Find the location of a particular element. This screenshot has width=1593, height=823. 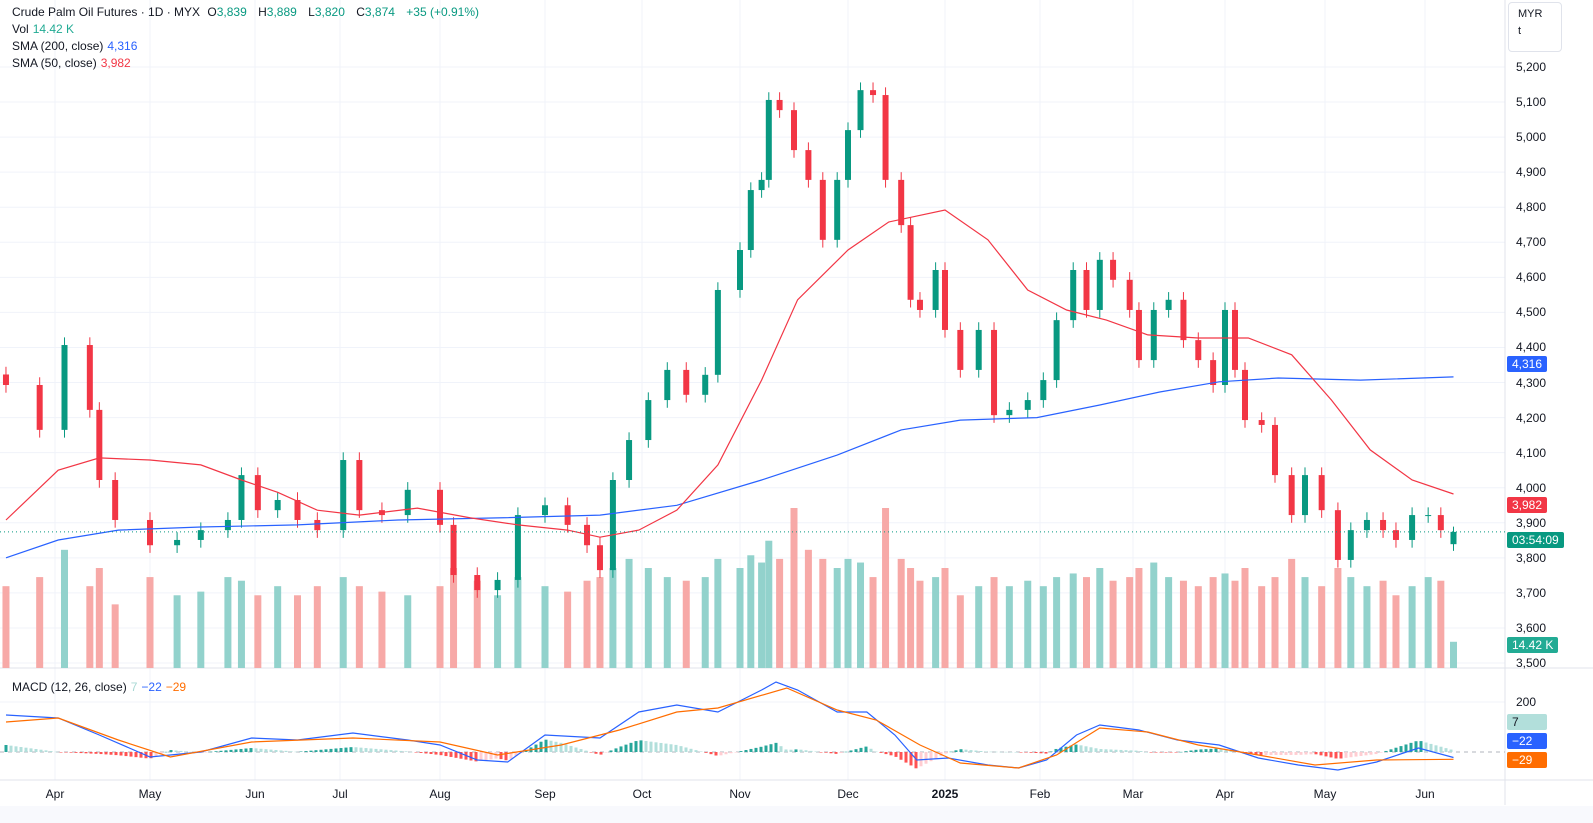

sma50-legend: SMA (50, close) 3,982 is located at coordinates (73, 63).